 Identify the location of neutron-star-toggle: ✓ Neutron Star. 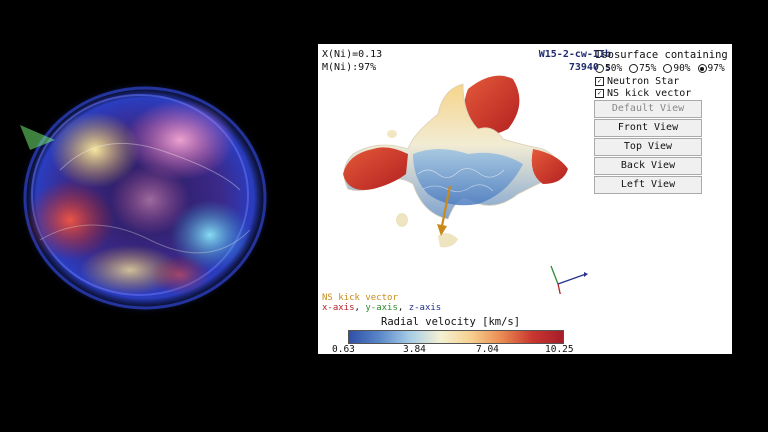
(637, 81).